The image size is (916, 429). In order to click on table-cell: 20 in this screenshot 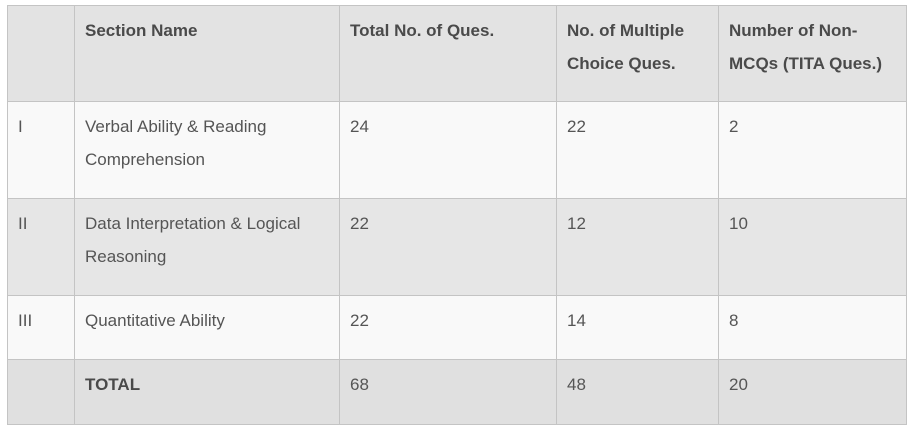, I will do `click(812, 392)`.